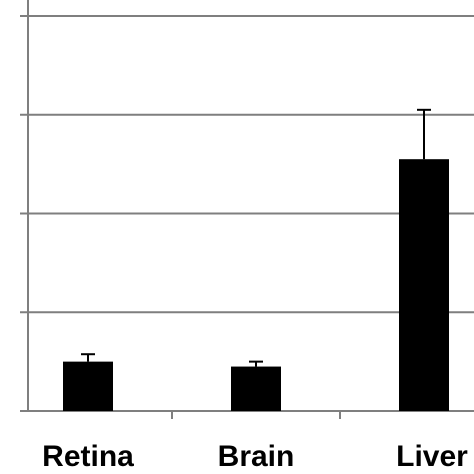 This screenshot has height=474, width=474. I want to click on x-axis-ticks, so click(256, 415).